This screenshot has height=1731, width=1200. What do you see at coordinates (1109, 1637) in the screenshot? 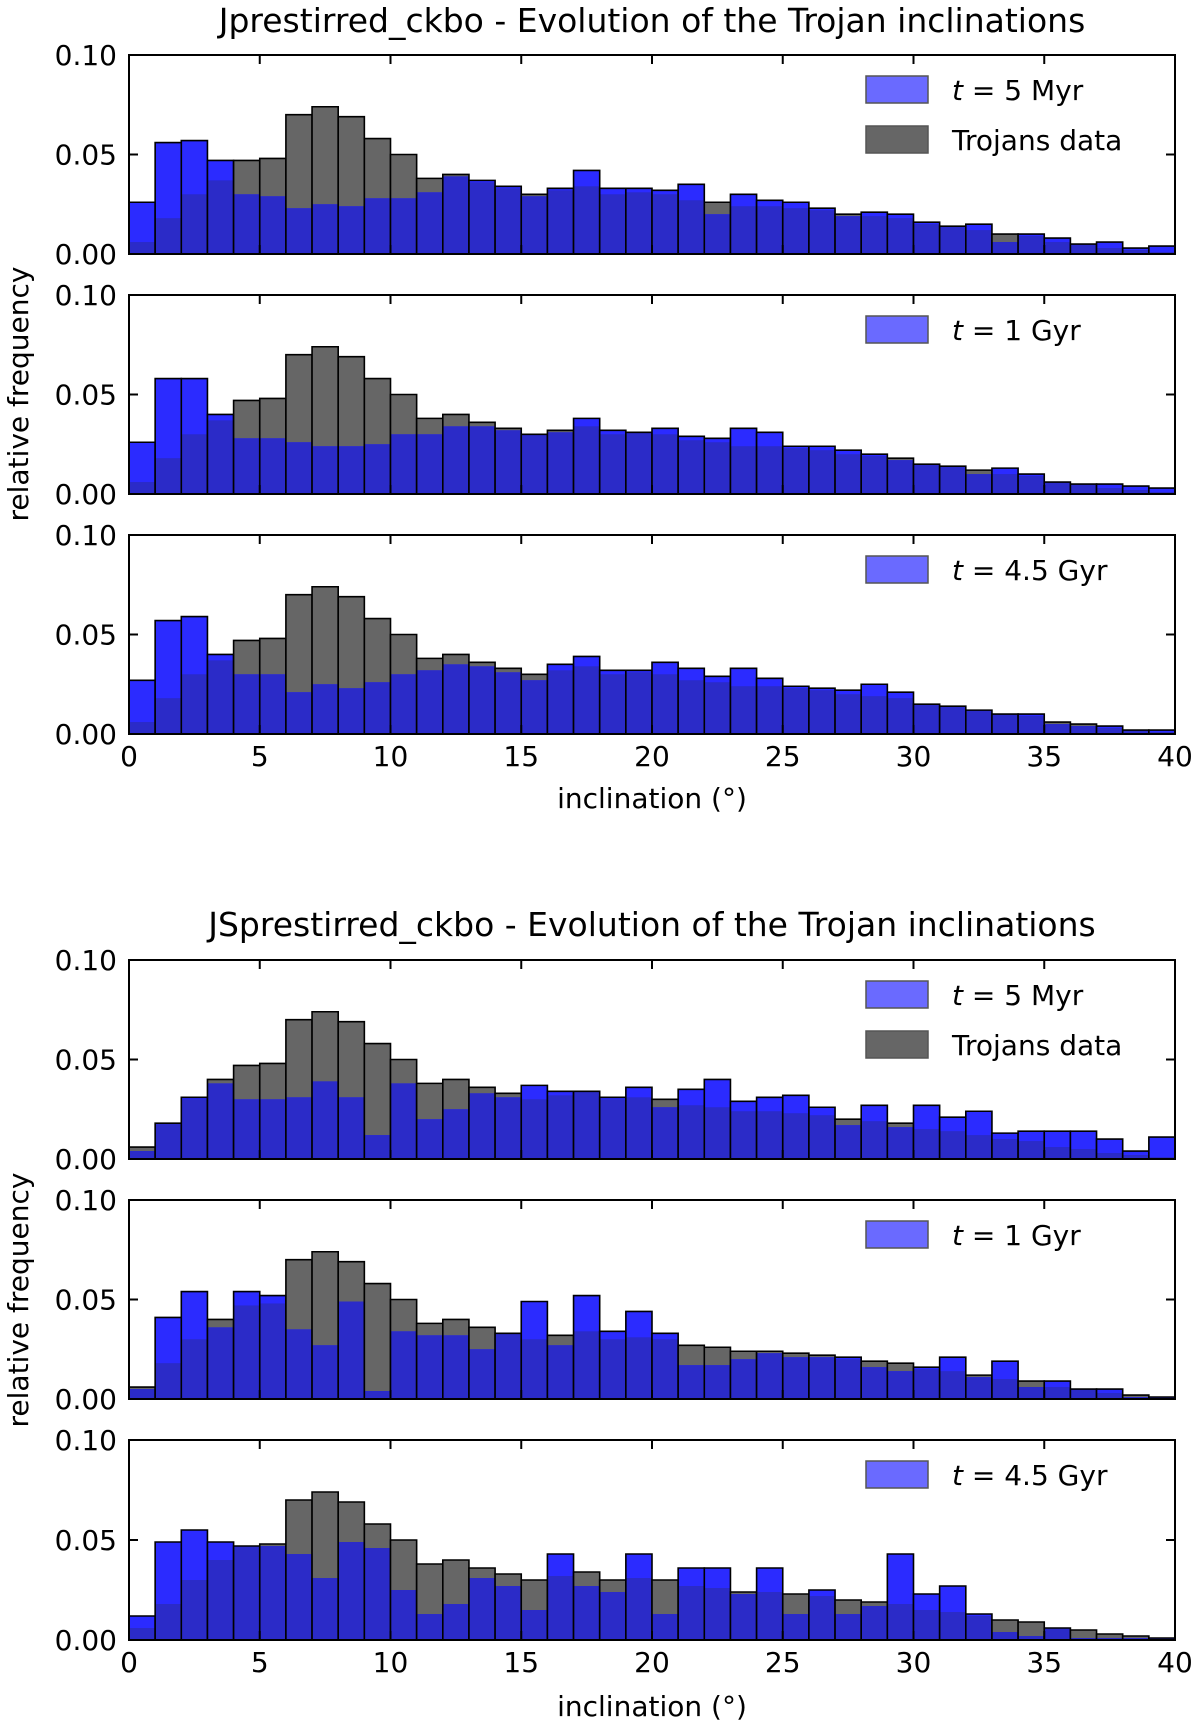
I see `trojans-bar` at bounding box center [1109, 1637].